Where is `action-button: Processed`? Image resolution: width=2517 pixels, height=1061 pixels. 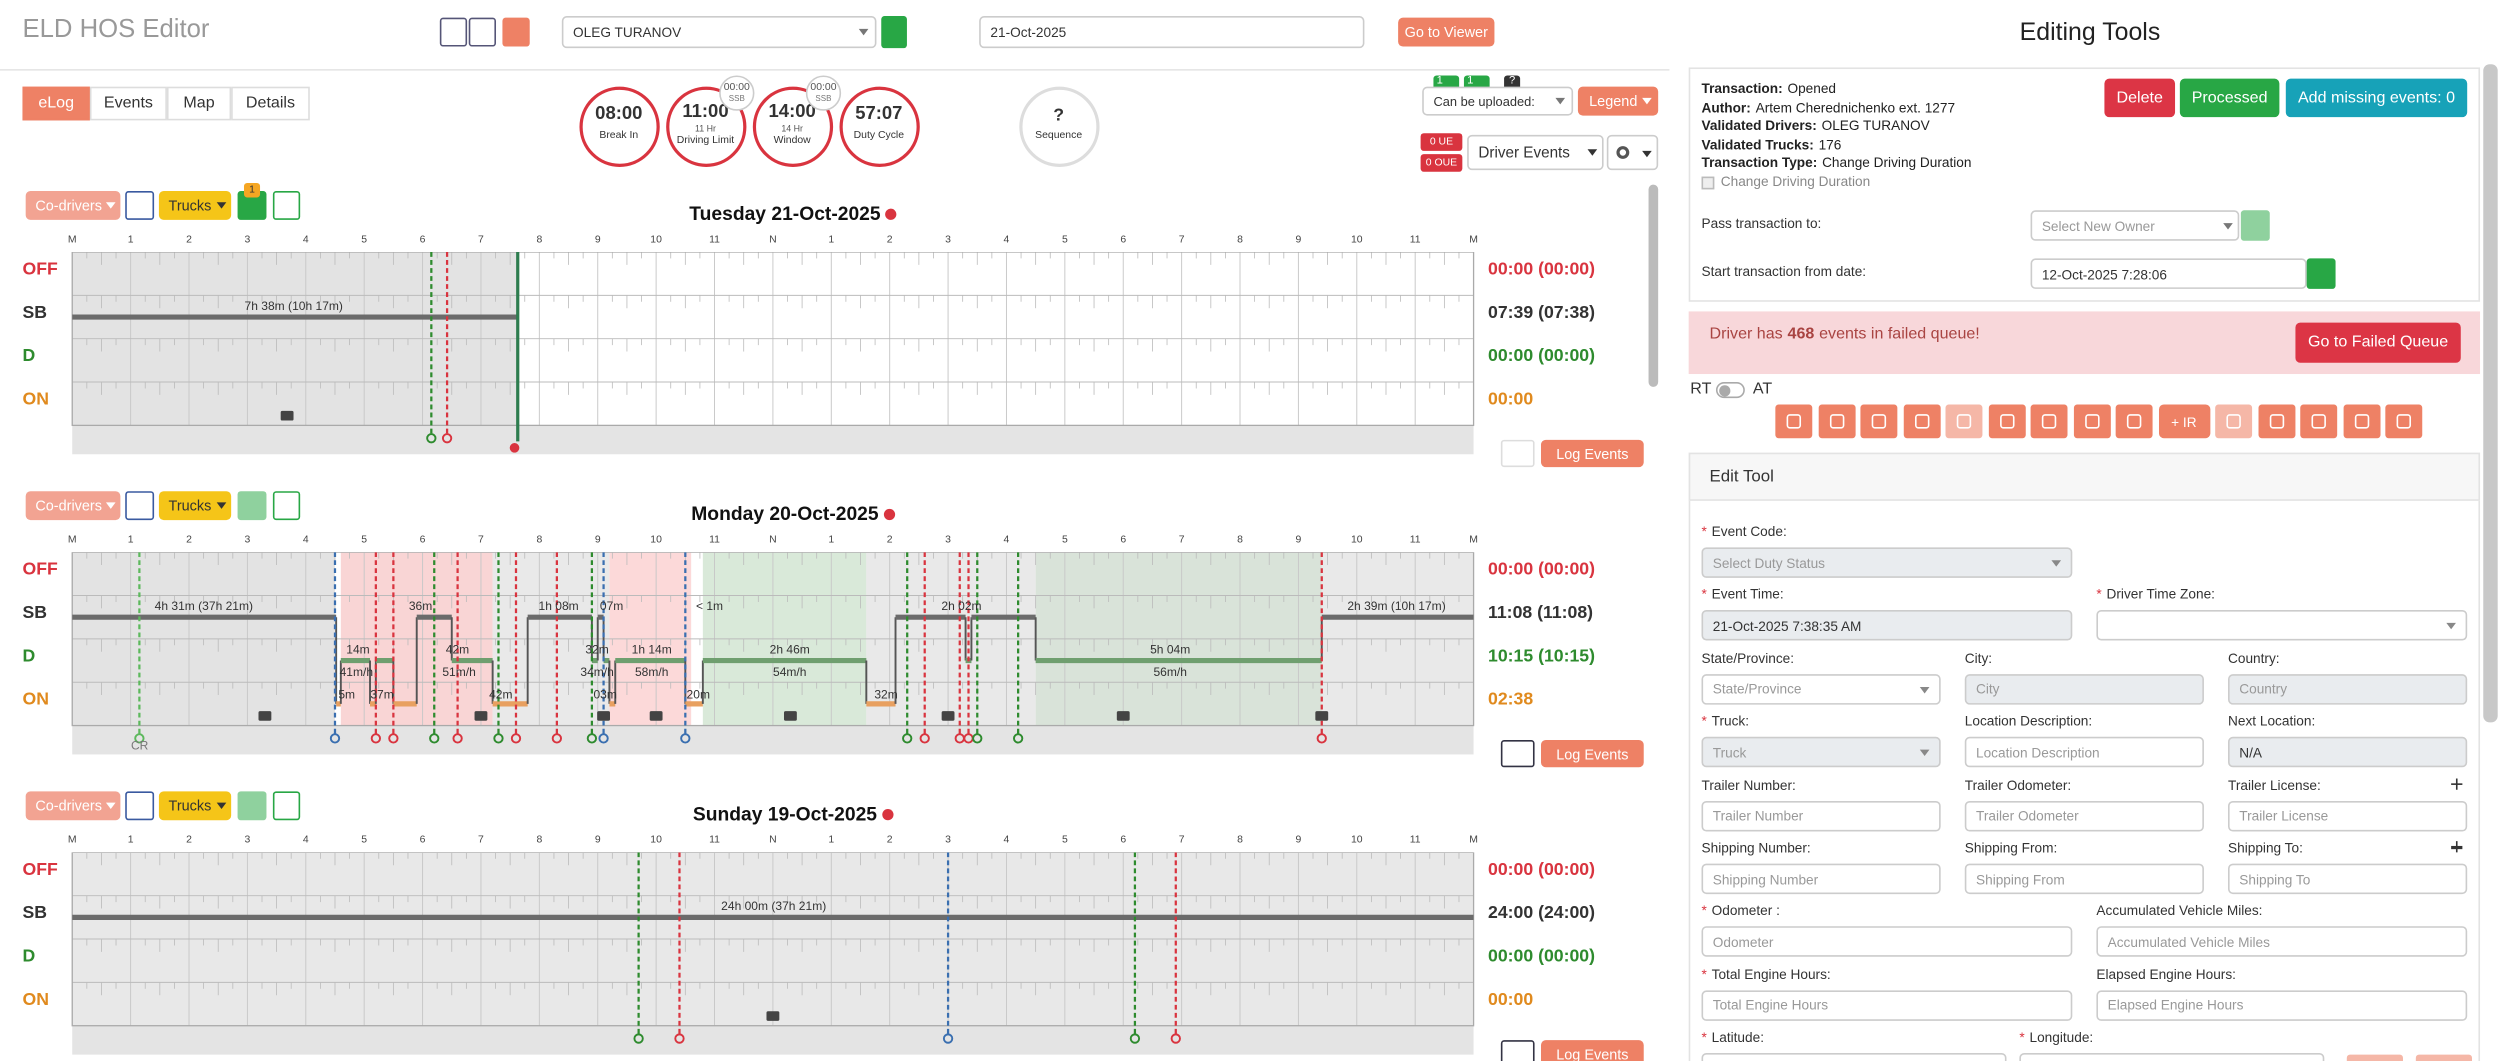
action-button: Processed is located at coordinates (2229, 98).